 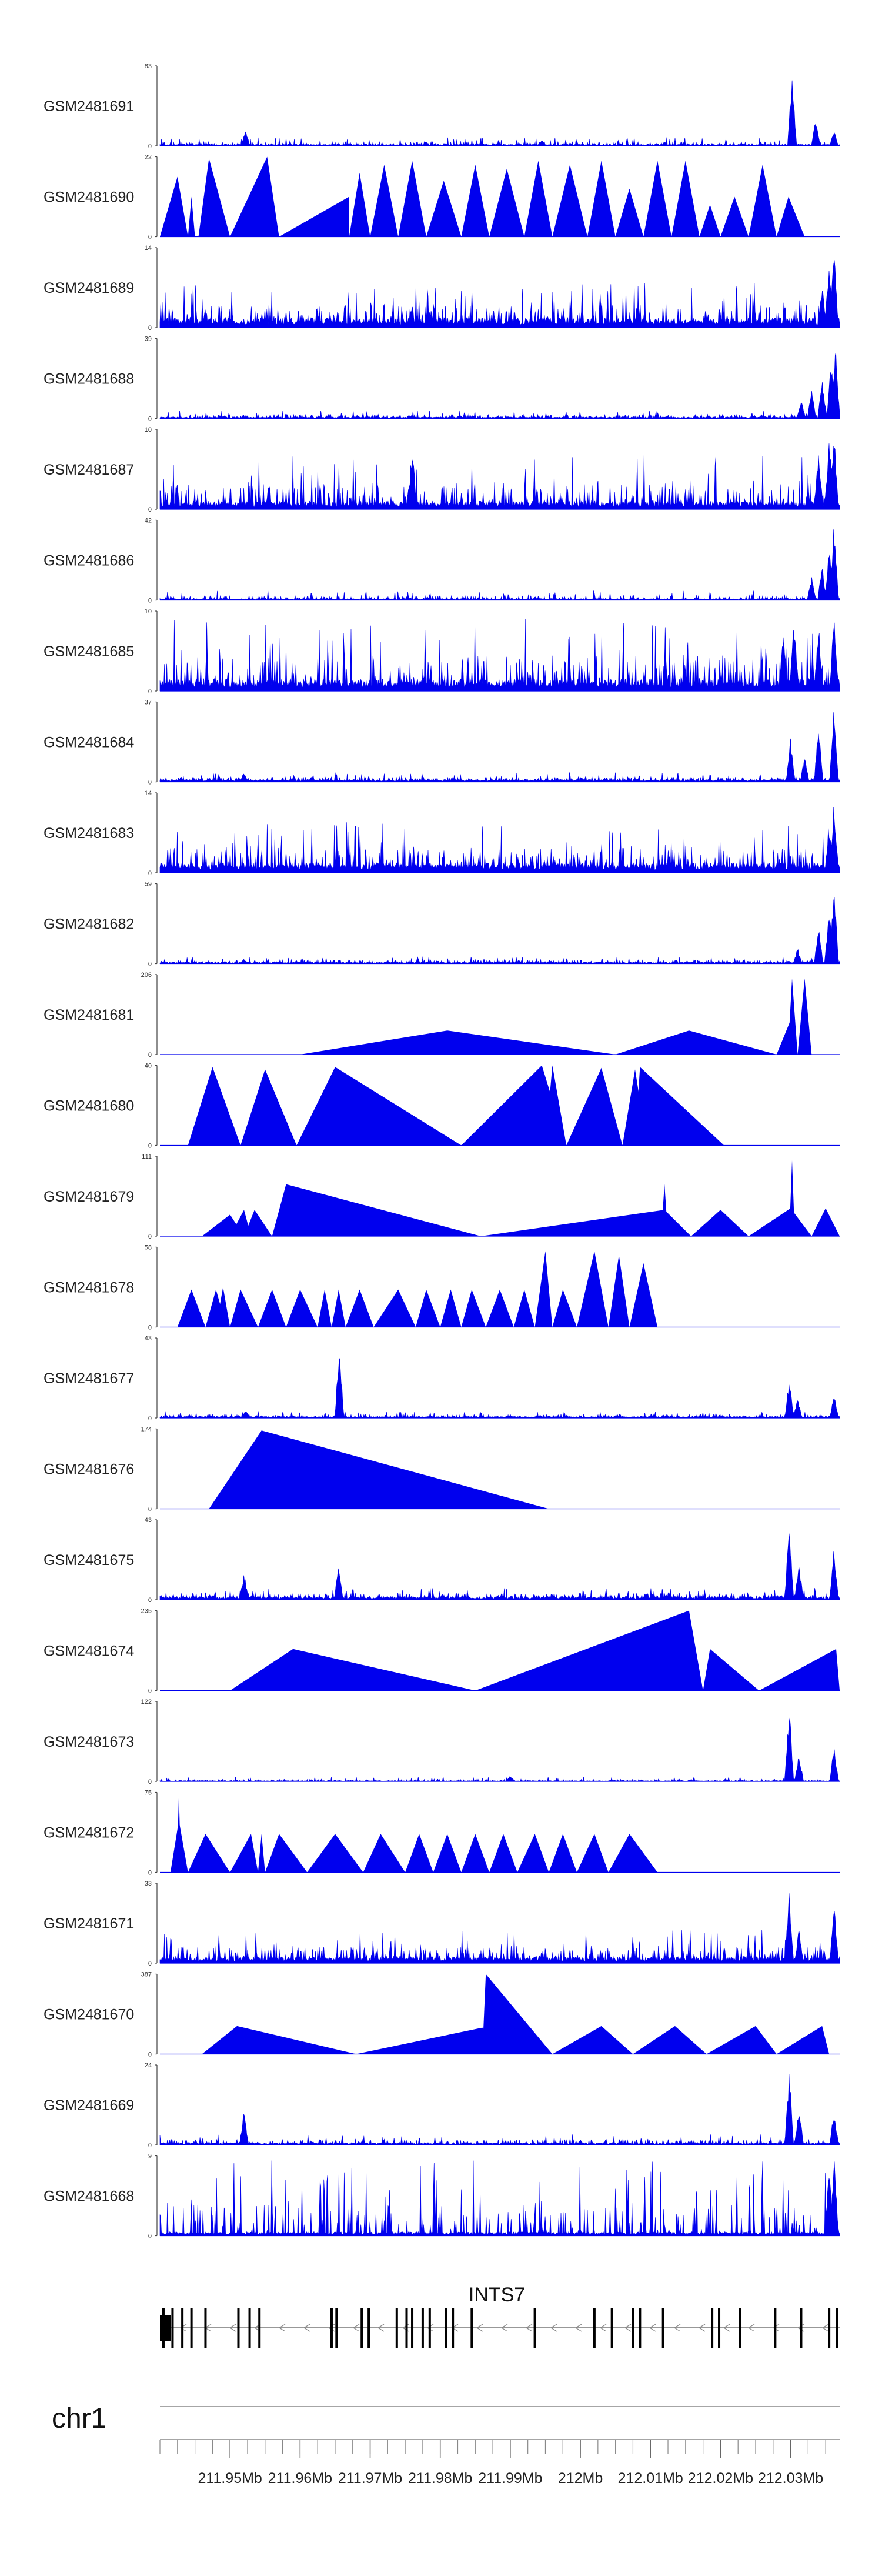 What do you see at coordinates (497, 2295) in the screenshot?
I see `gene-label: INTS7` at bounding box center [497, 2295].